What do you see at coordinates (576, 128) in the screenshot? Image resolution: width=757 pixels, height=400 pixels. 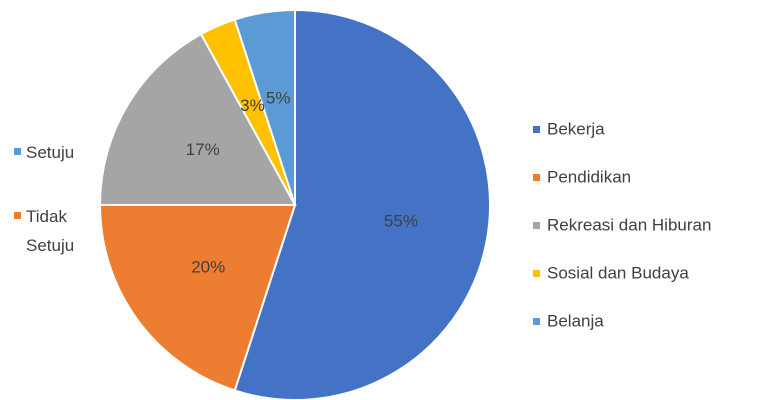 I see `legend-label: Bekerja` at bounding box center [576, 128].